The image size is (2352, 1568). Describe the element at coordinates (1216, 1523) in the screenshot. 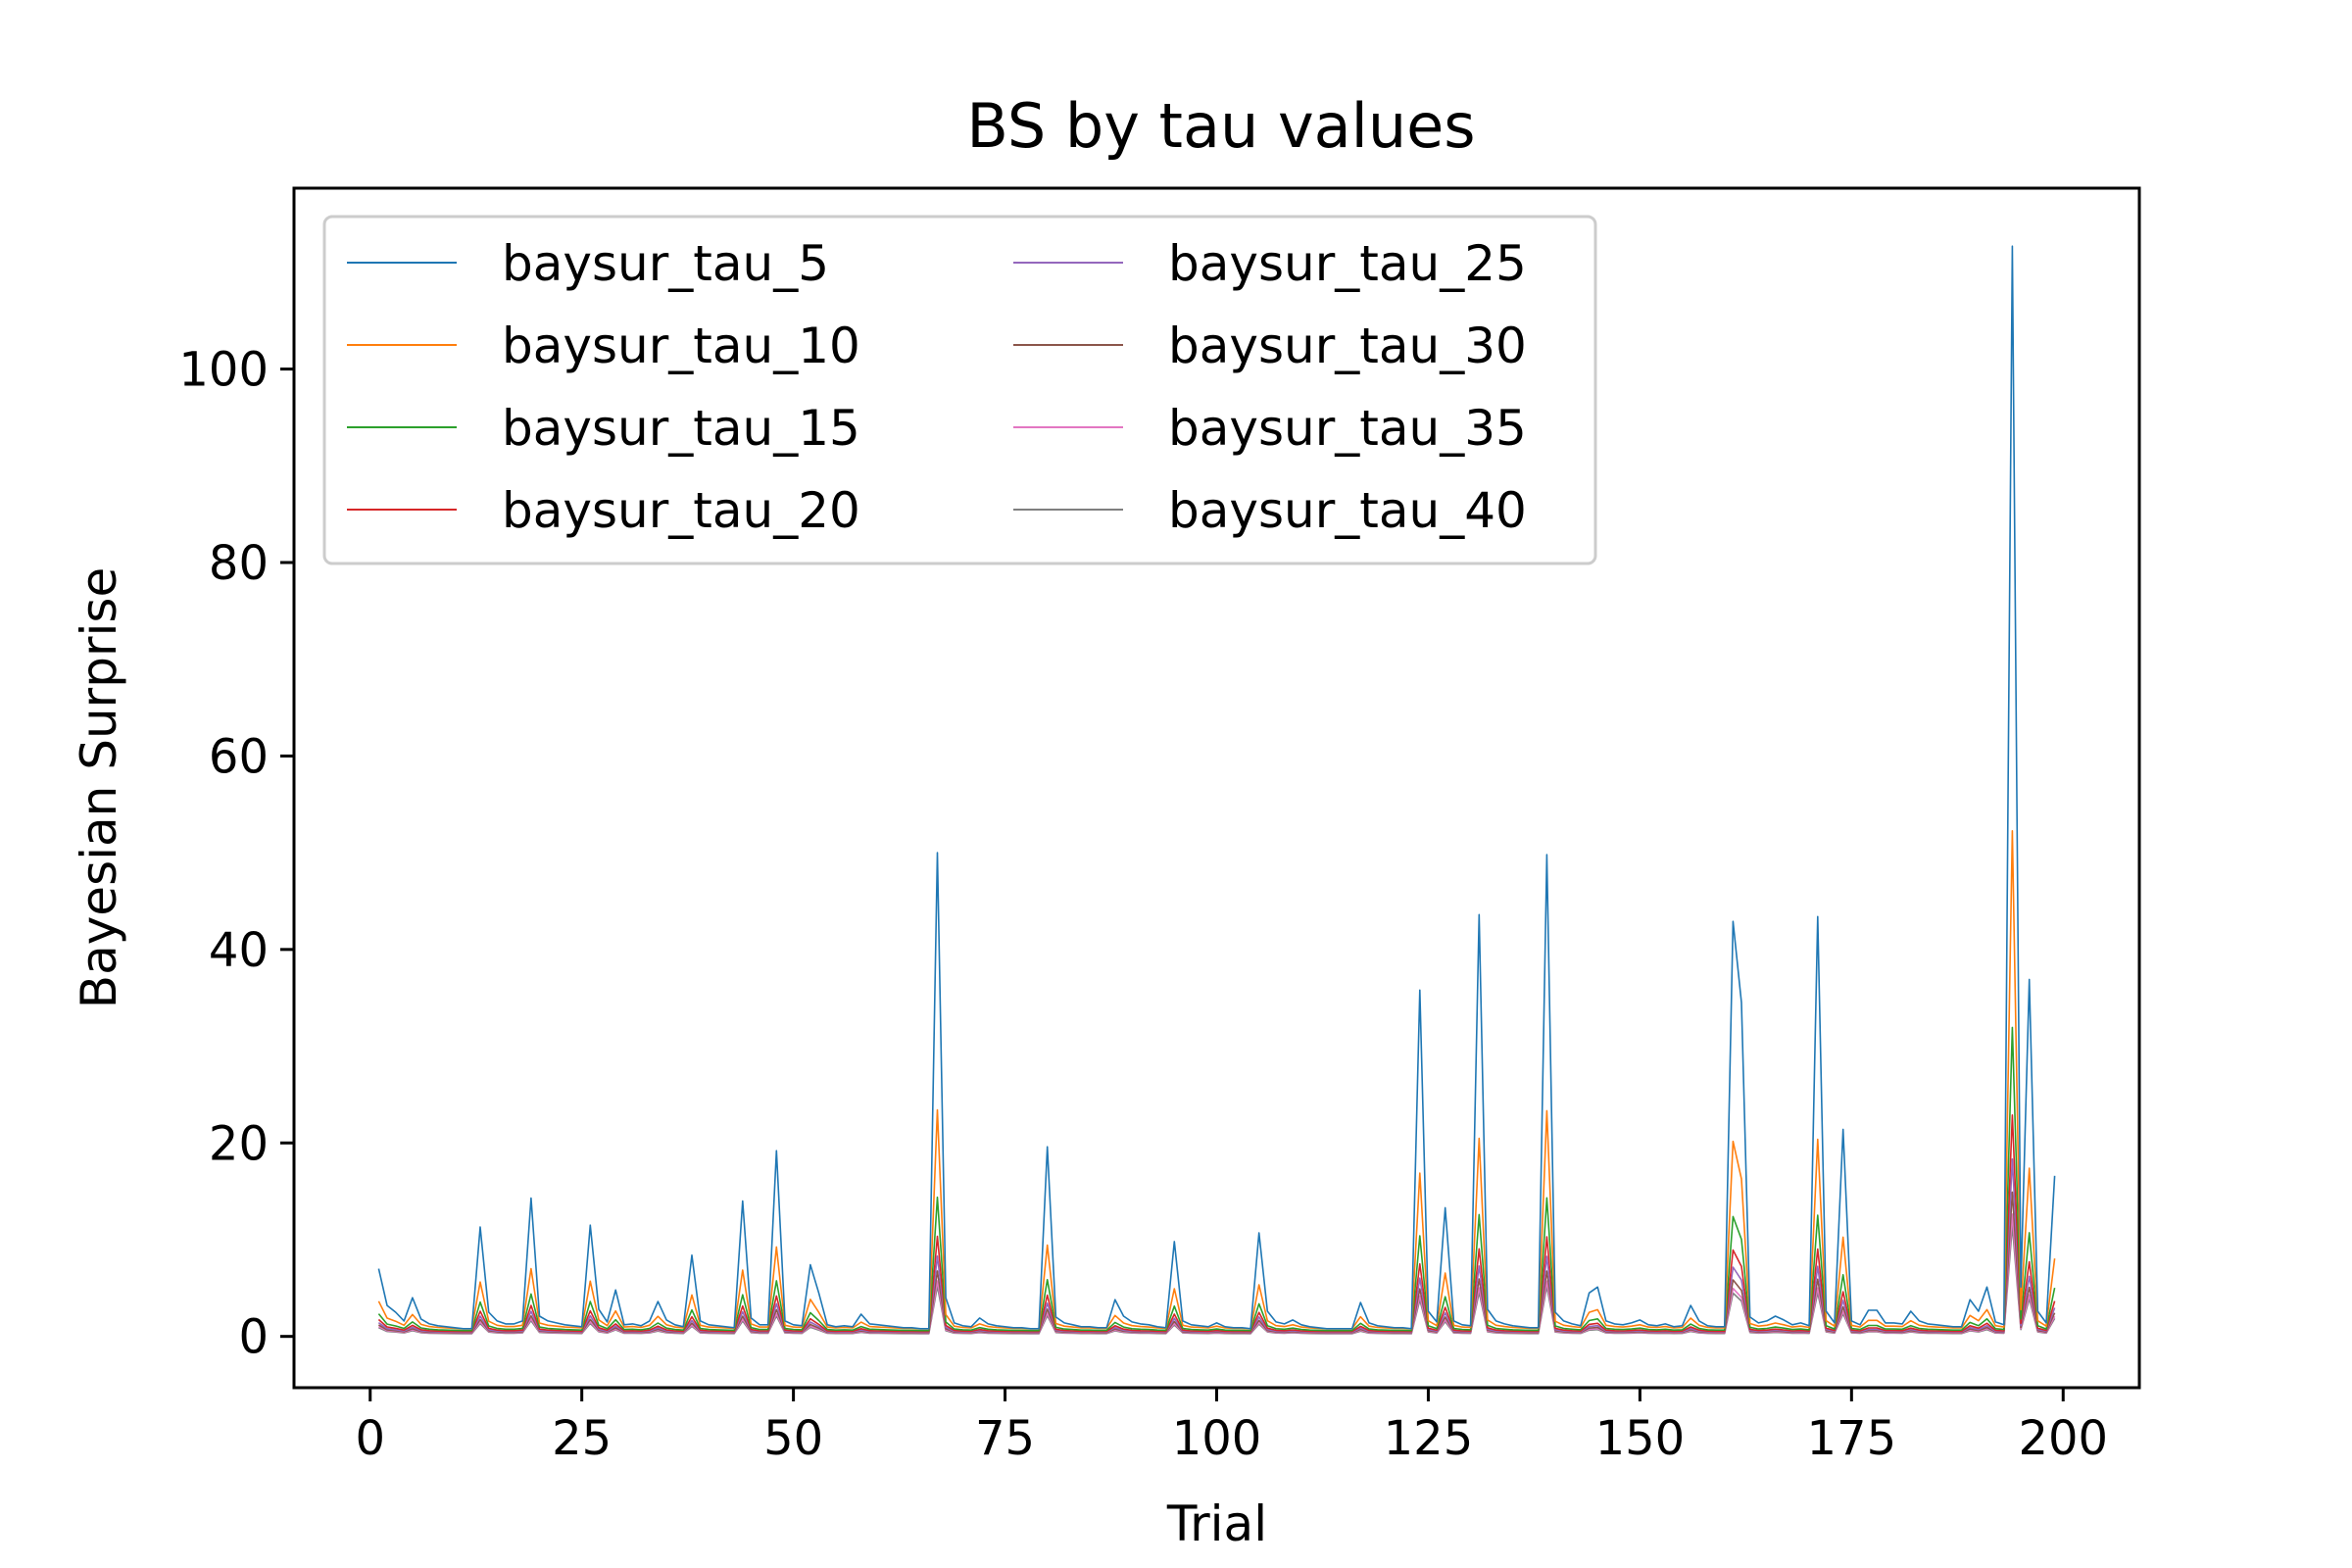

I see `x-axis-label: Trial` at that location.